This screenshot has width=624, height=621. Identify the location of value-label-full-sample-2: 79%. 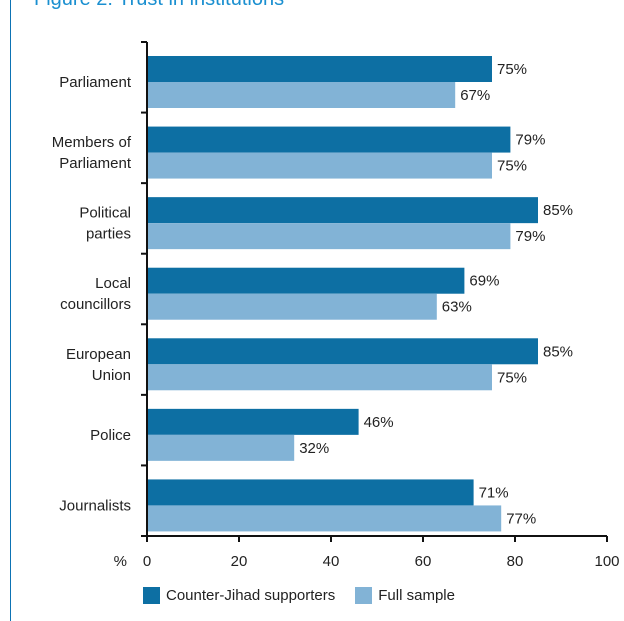
(530, 236).